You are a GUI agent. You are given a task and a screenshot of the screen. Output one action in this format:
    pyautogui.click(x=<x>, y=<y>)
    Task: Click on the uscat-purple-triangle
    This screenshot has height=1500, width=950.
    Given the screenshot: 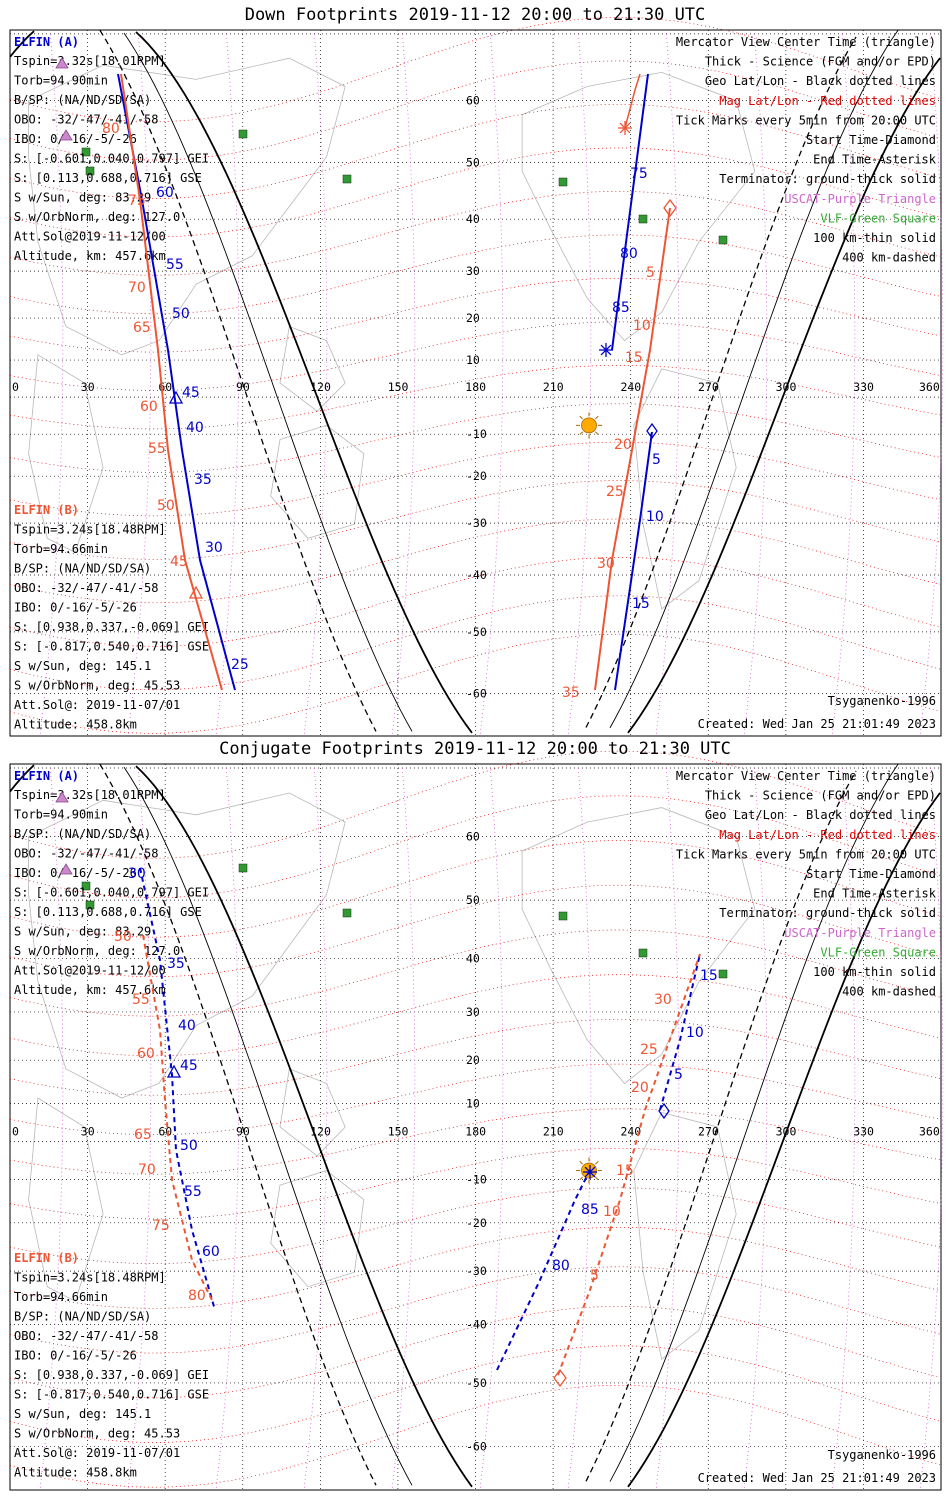 What is the action you would take?
    pyautogui.click(x=62, y=63)
    